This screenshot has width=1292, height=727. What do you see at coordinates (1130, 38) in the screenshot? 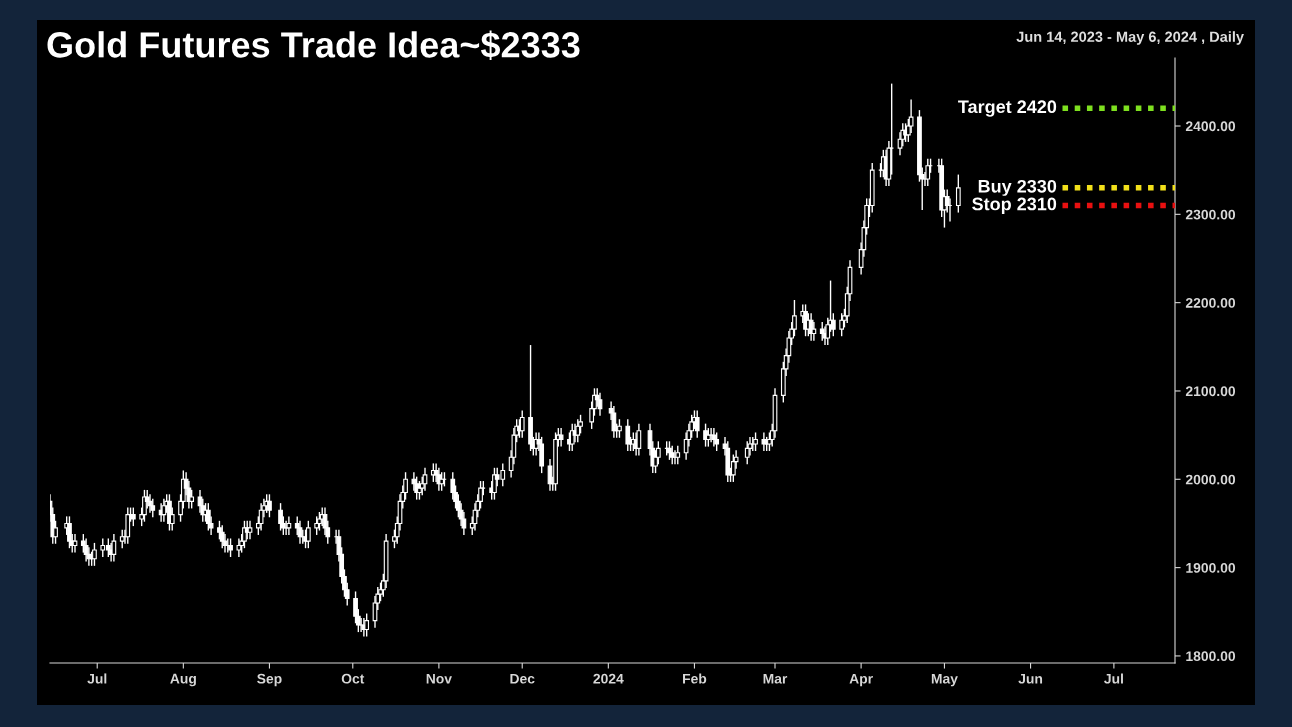
I see `chart-subtitle: Jun 14, 2023 - May 6, 2024 , Daily` at bounding box center [1130, 38].